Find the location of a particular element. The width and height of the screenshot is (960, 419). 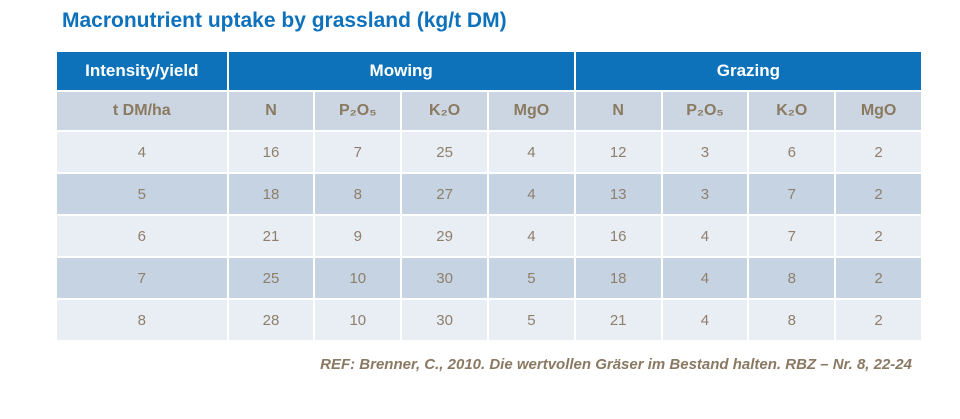

subheader-grazing-k2o: K₂O is located at coordinates (792, 111).